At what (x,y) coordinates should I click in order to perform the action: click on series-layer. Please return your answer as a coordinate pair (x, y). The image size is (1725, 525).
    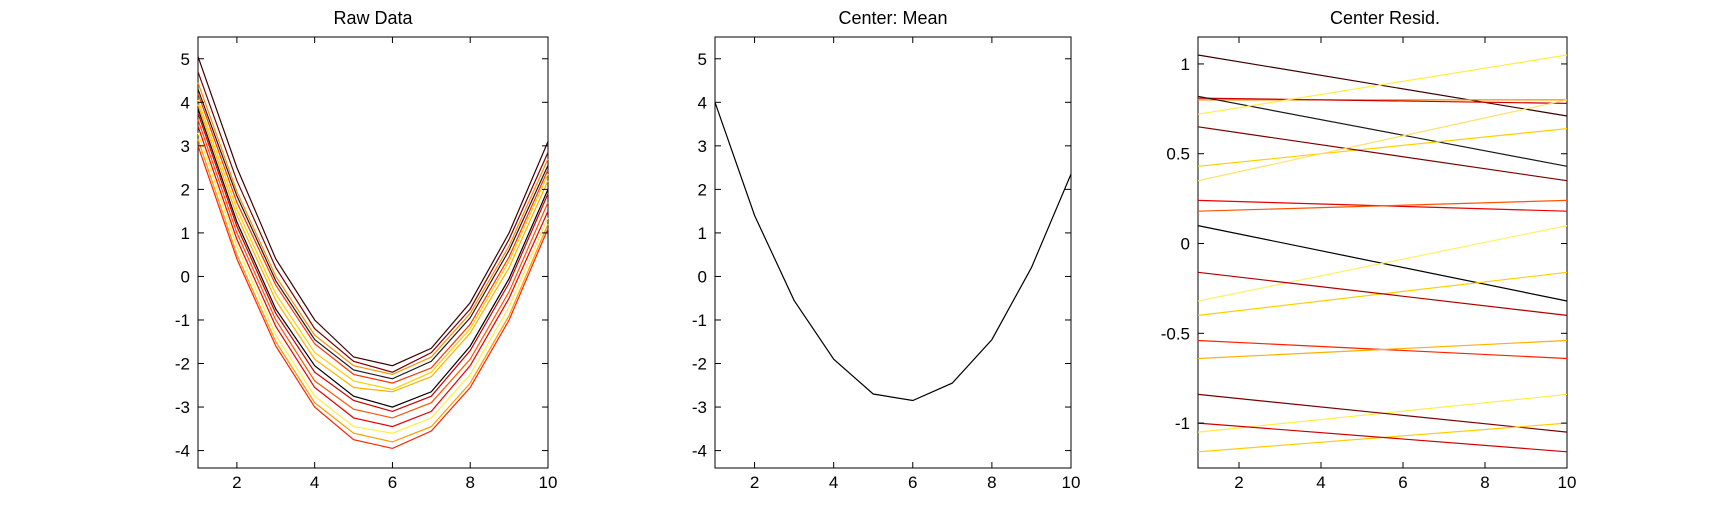
    Looking at the image, I should click on (893, 252).